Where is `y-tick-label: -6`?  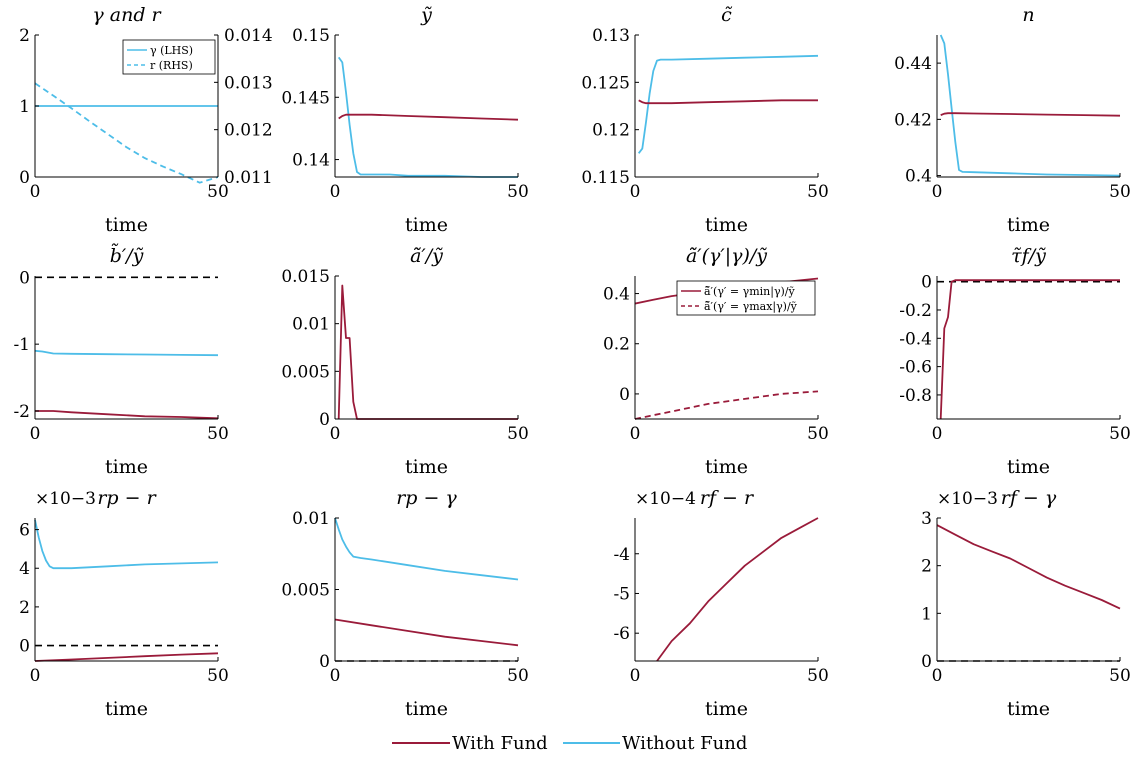 y-tick-label: -6 is located at coordinates (621, 634).